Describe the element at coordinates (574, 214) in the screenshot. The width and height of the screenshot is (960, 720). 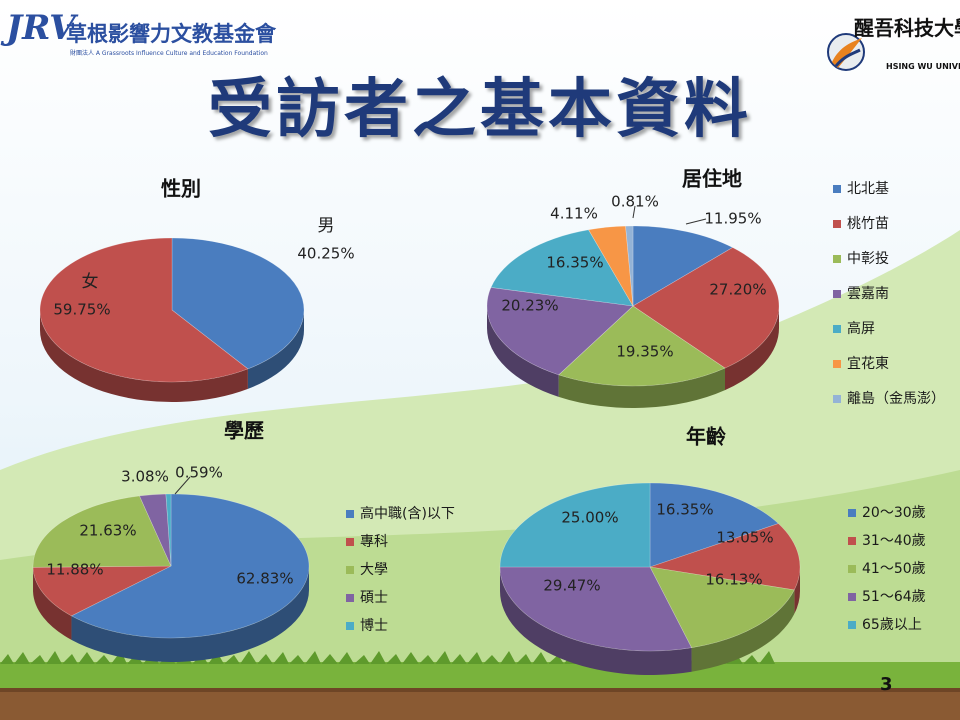
I see `residence-data-label: 4.11%` at that location.